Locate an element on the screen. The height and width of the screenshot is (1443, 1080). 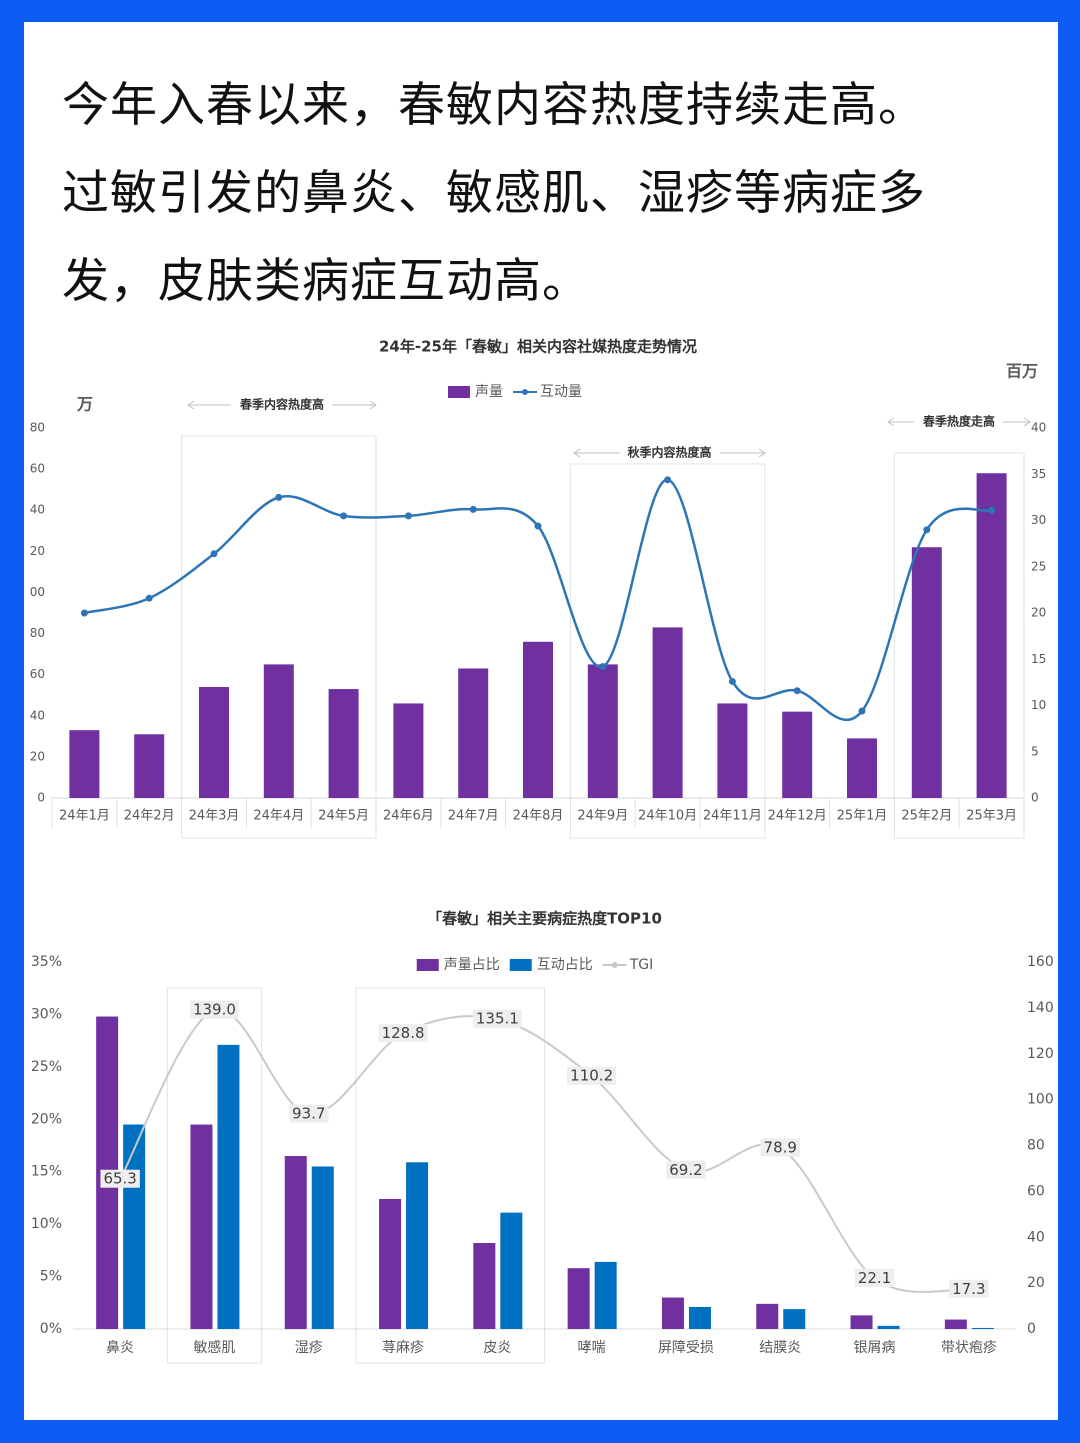
y2-tick-label: 15 is located at coordinates (1038, 659).